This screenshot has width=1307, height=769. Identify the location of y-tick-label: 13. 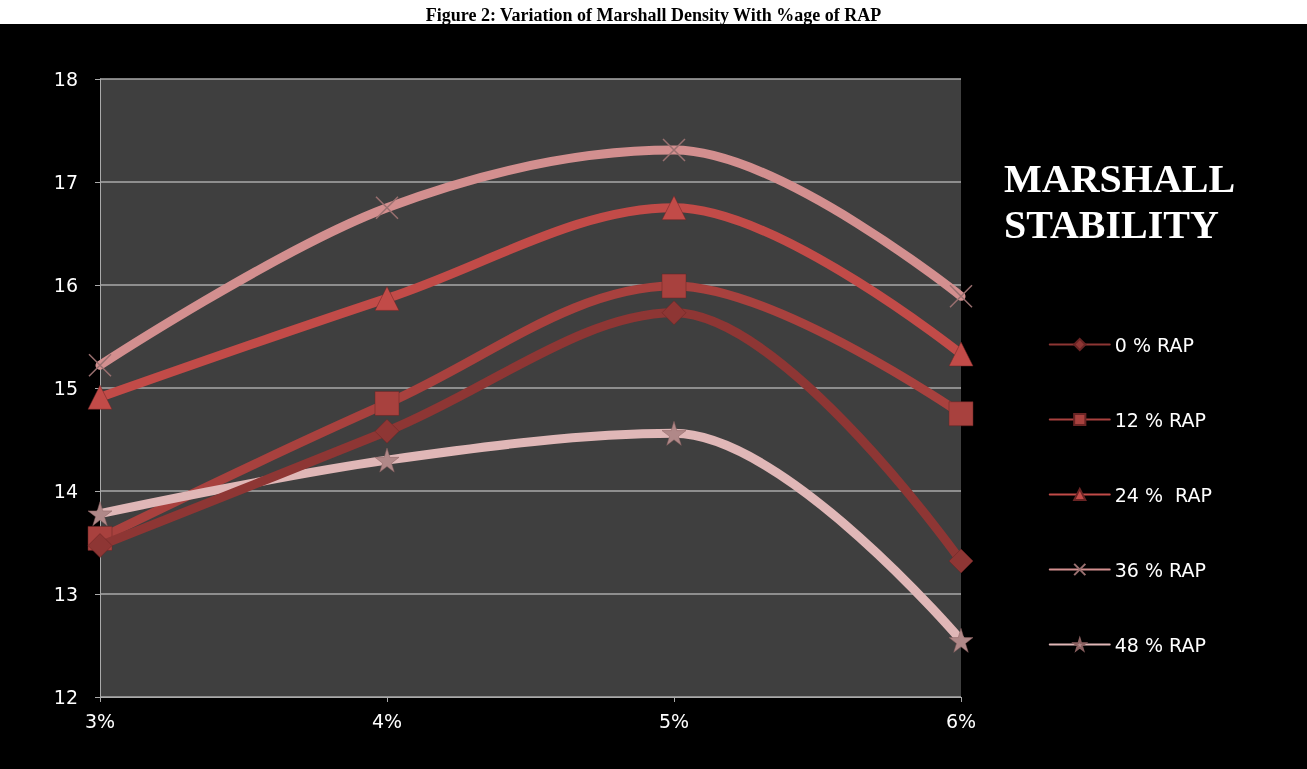
(65, 594).